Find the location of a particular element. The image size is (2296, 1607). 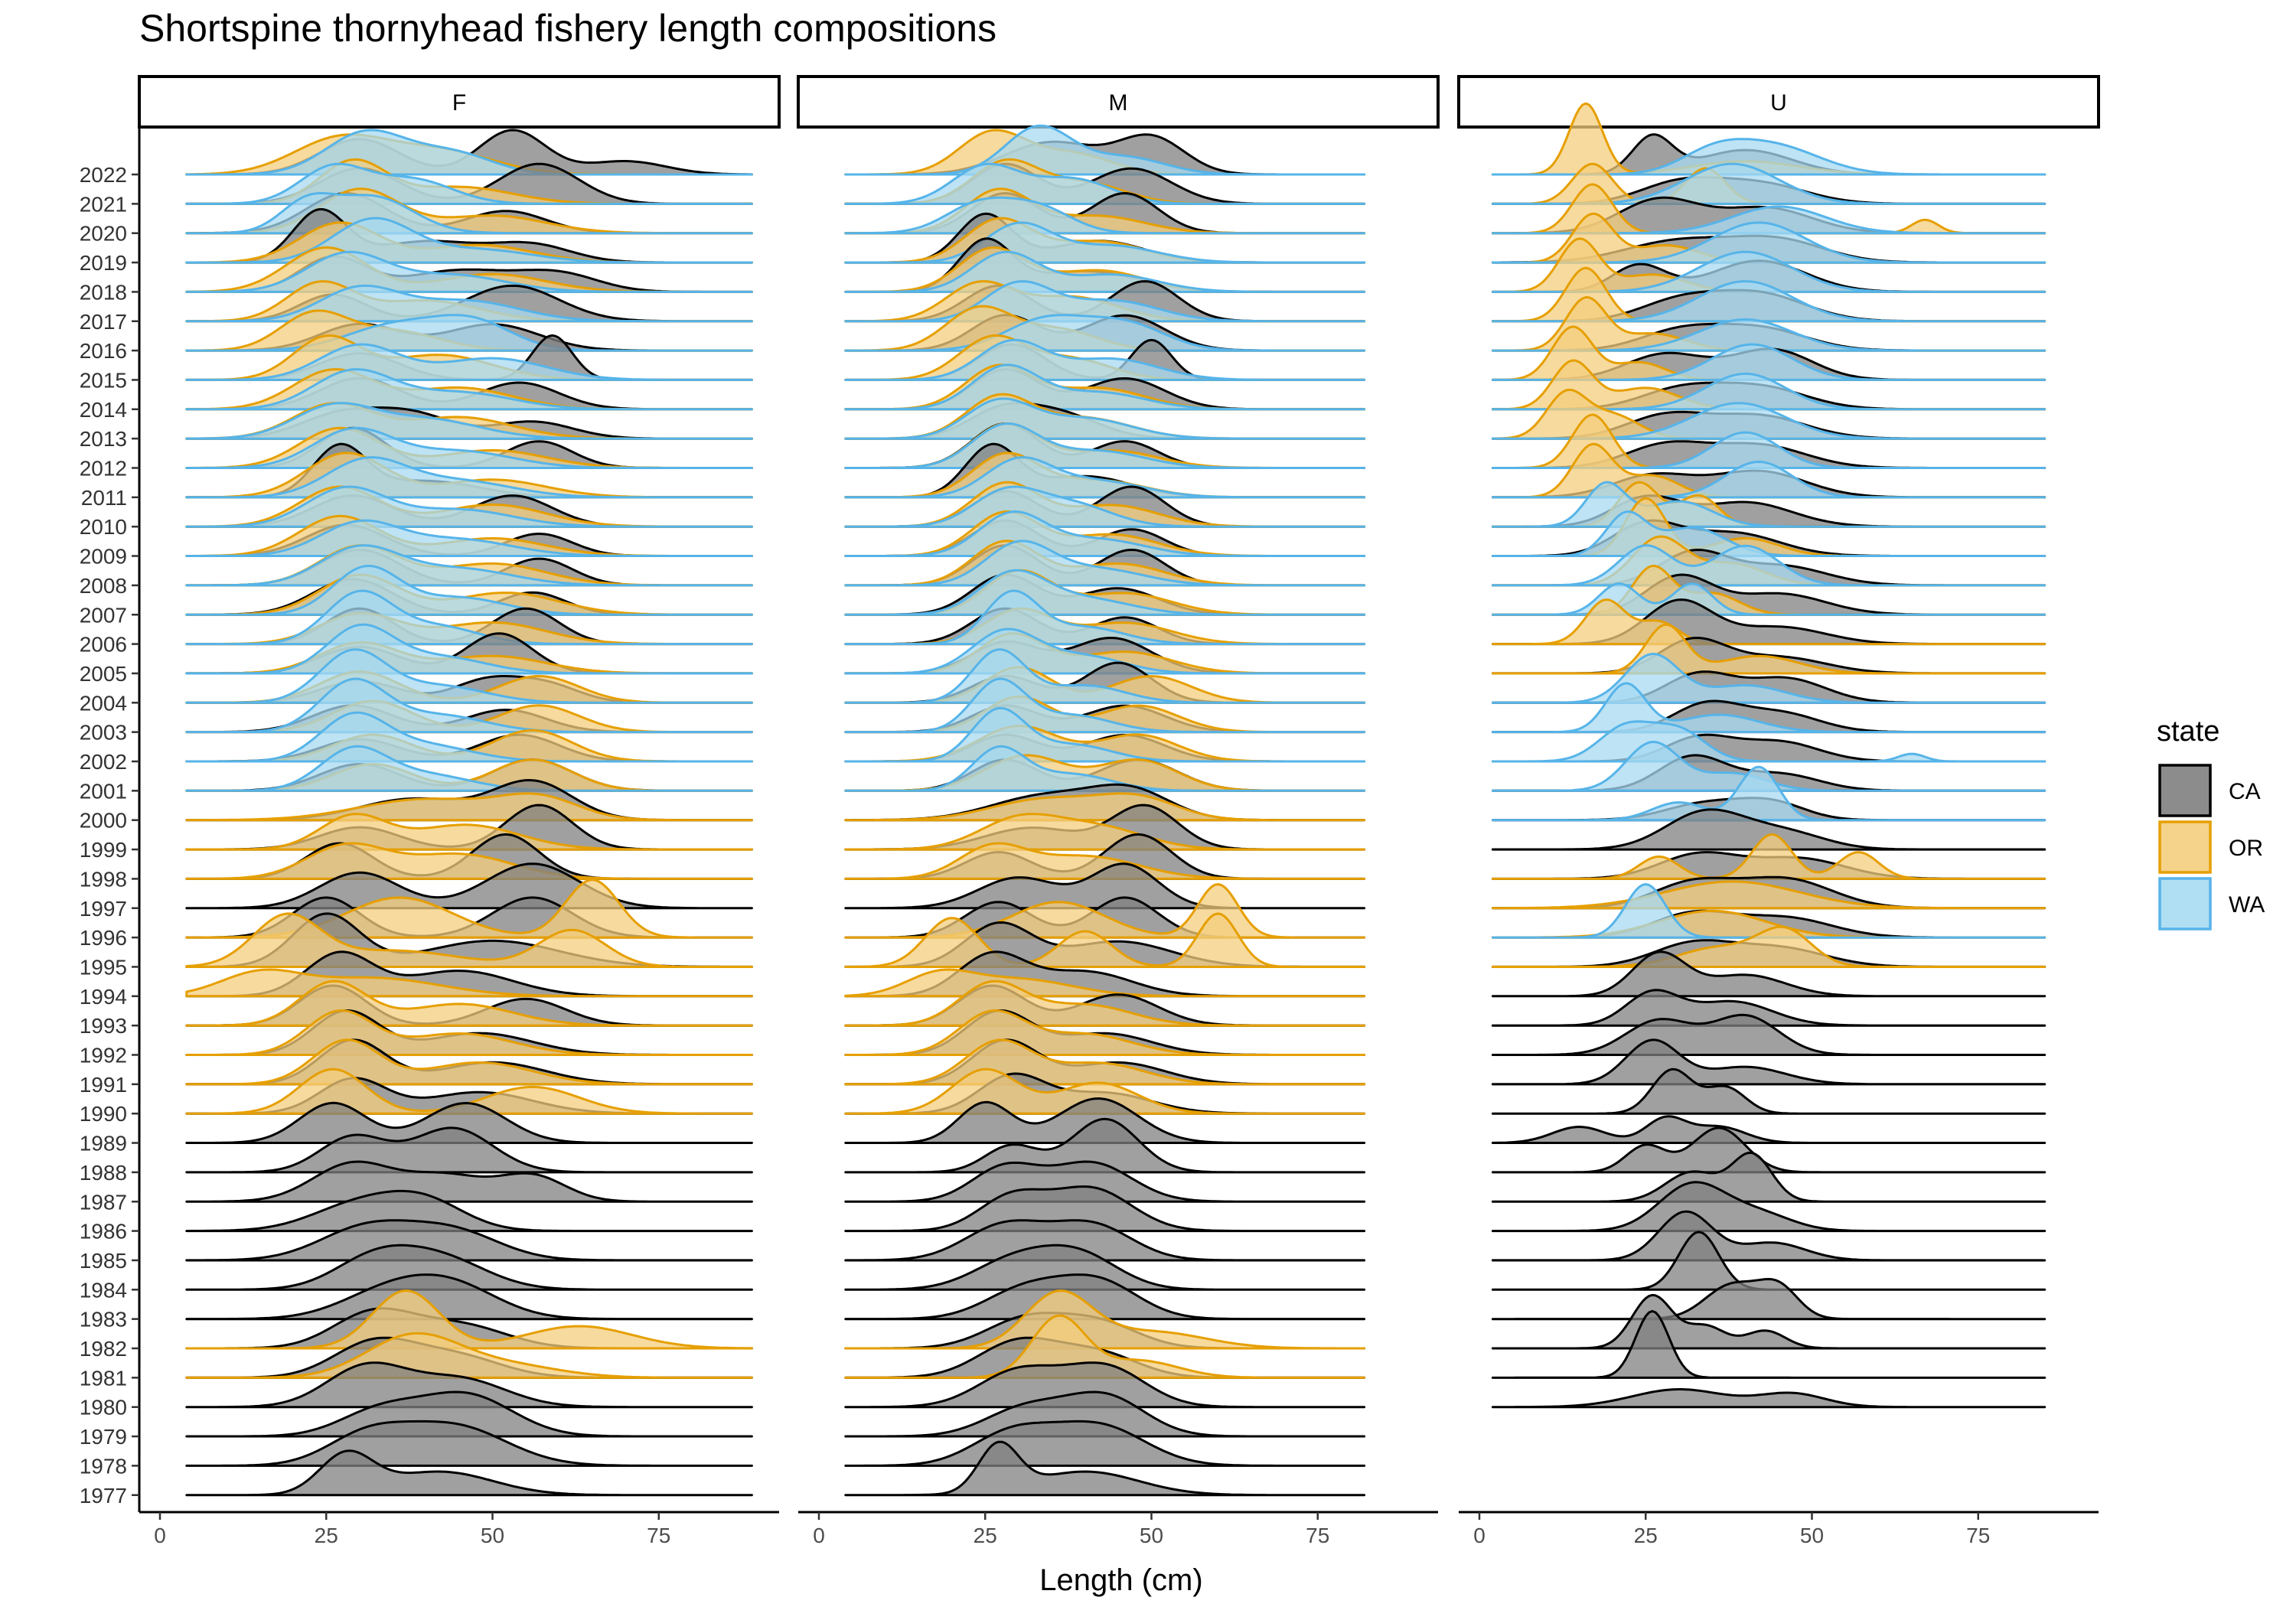

ridge-ca-F-1986 is located at coordinates (469, 1211).